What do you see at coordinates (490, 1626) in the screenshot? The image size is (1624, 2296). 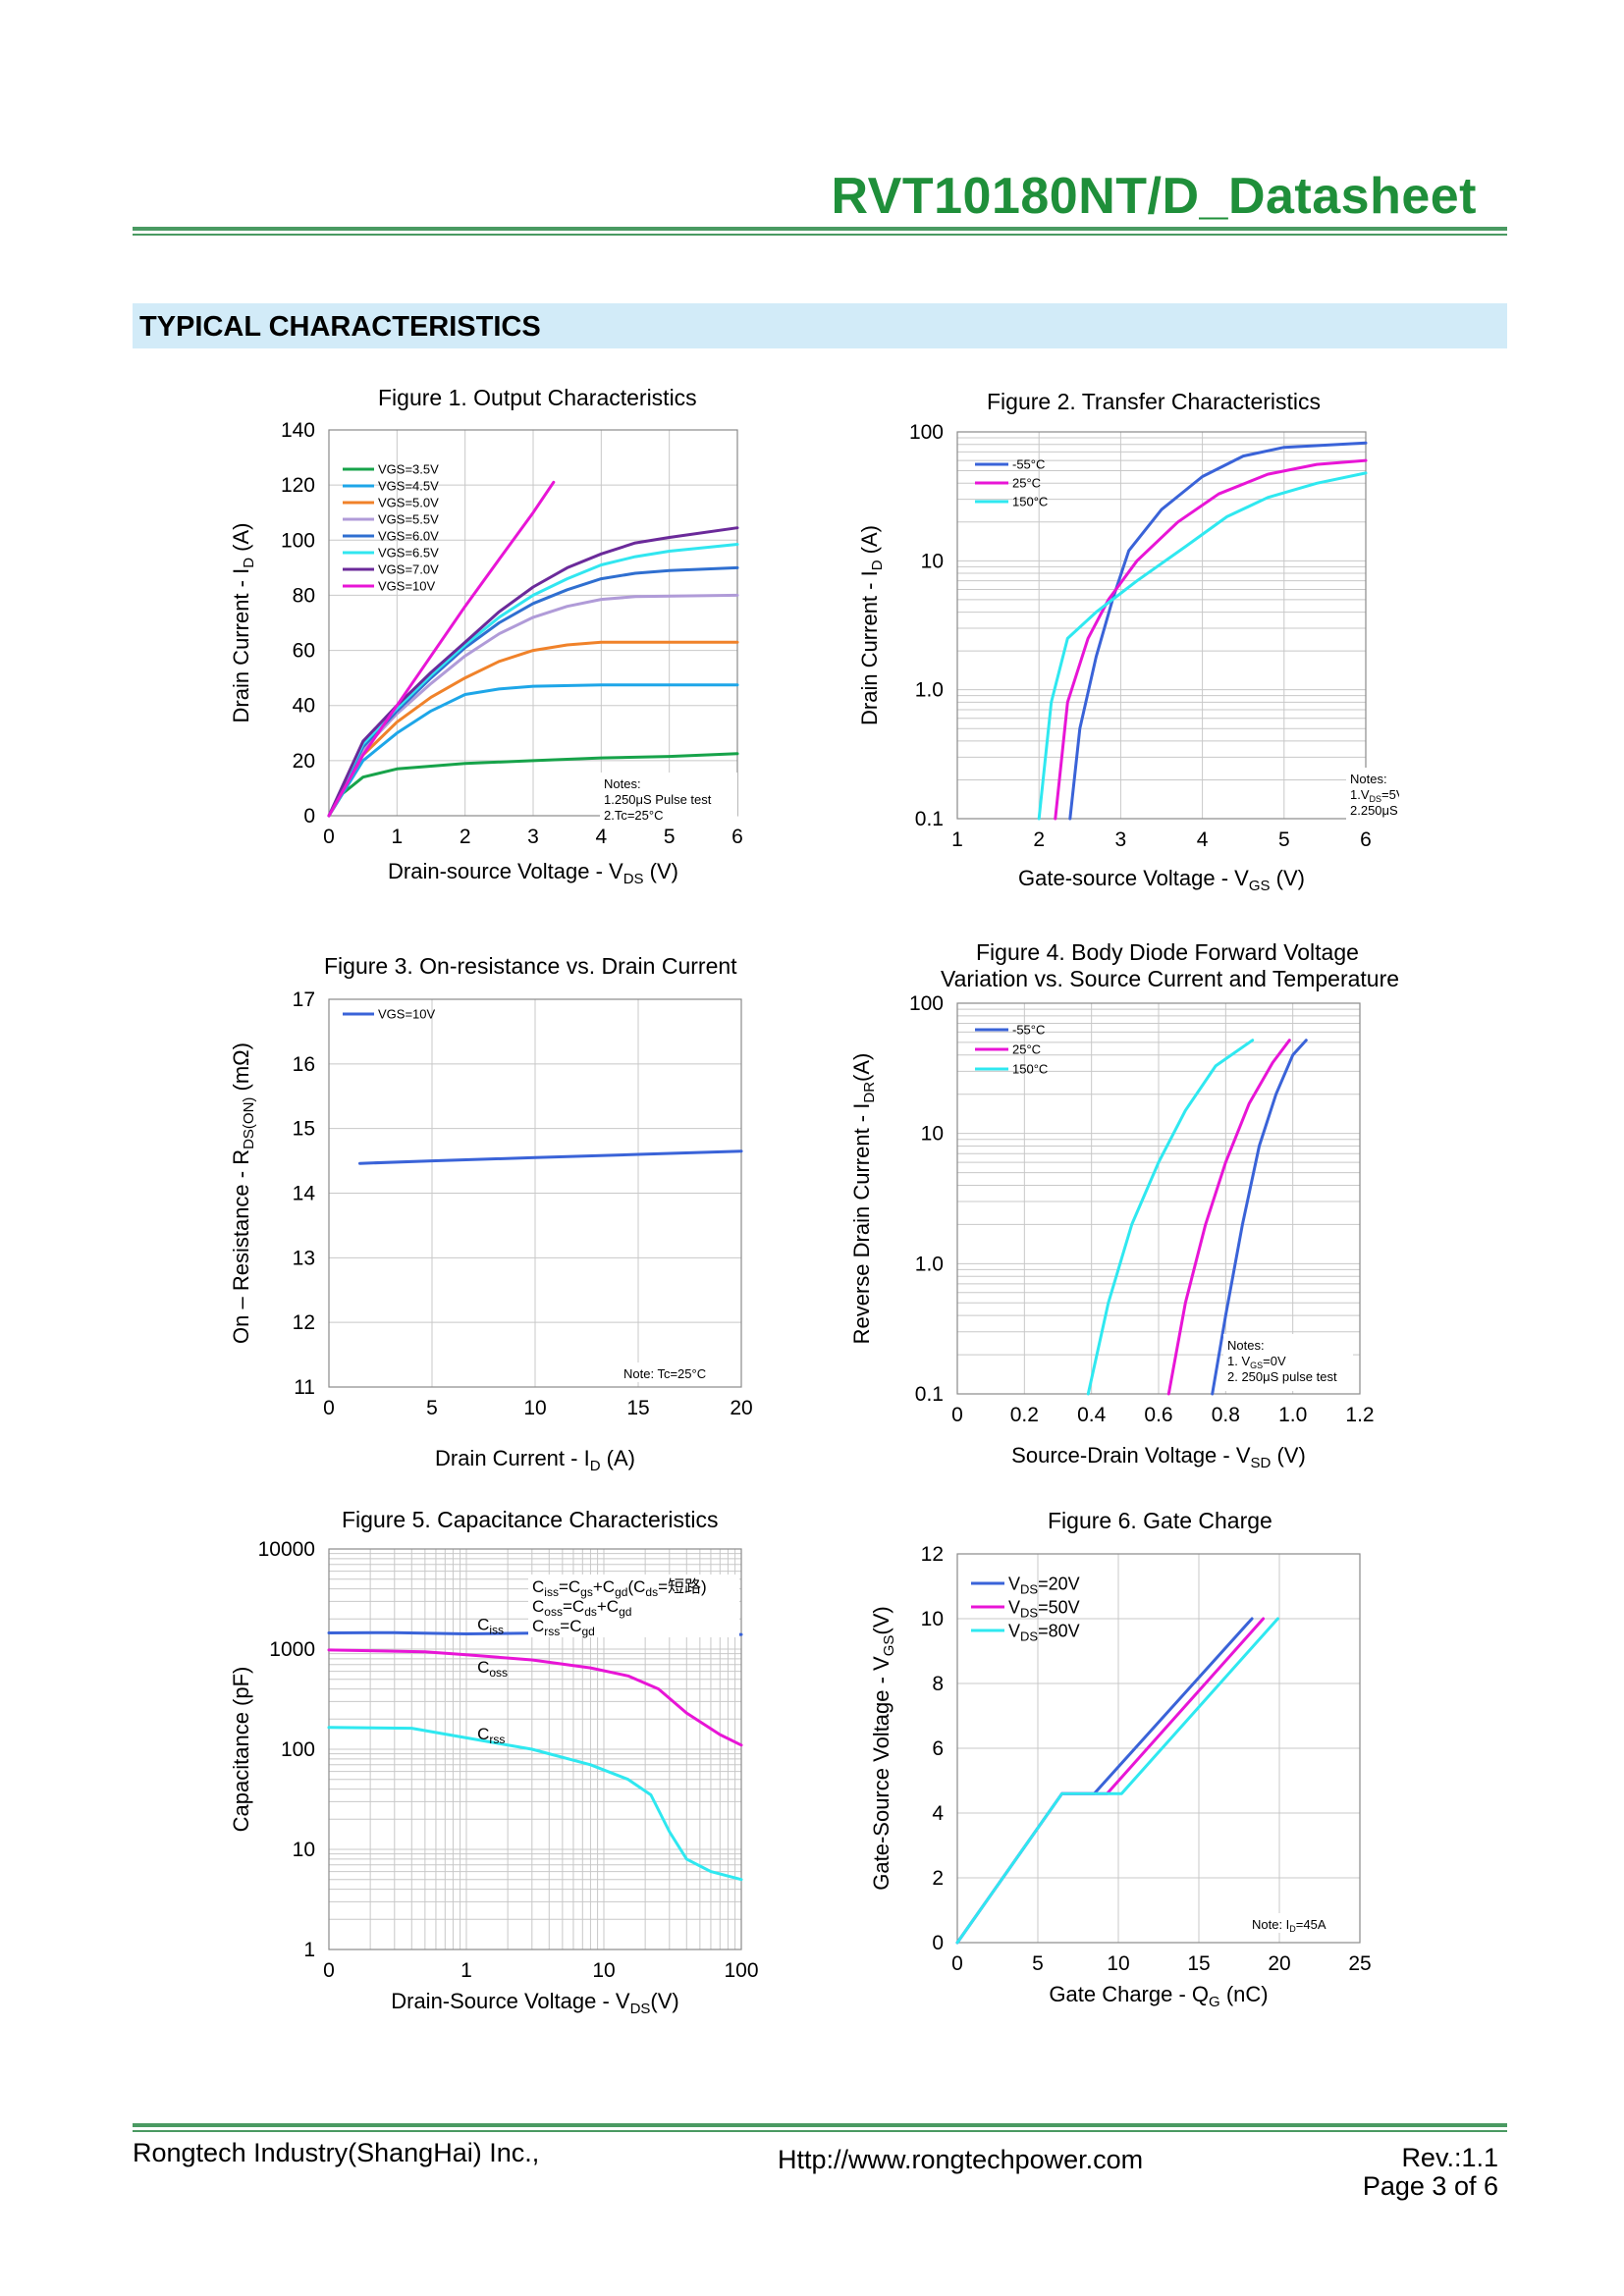 I see `curve-label: Ciss​` at bounding box center [490, 1626].